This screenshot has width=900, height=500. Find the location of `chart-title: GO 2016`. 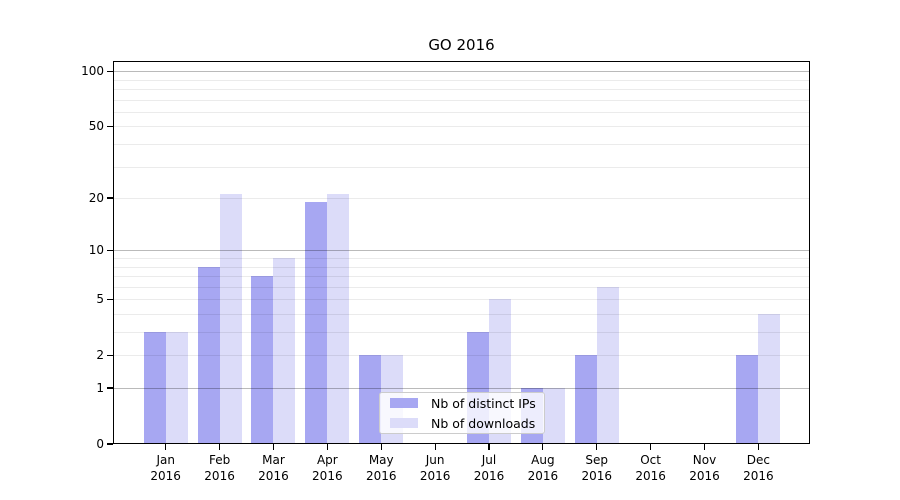

chart-title: GO 2016 is located at coordinates (461, 45).